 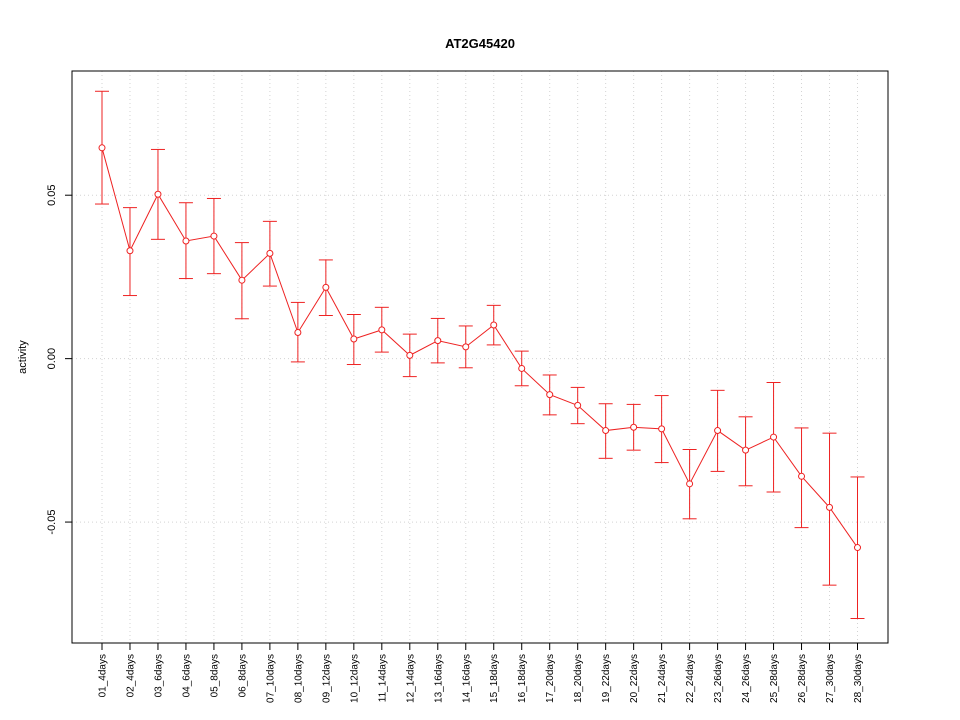 What do you see at coordinates (242, 675) in the screenshot?
I see `x-tick-label: 06_8days` at bounding box center [242, 675].